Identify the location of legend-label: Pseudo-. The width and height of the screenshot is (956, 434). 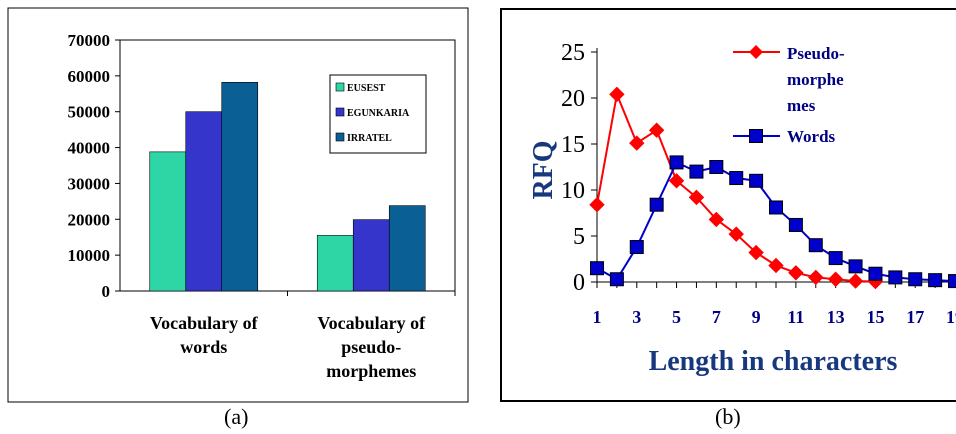
(816, 53).